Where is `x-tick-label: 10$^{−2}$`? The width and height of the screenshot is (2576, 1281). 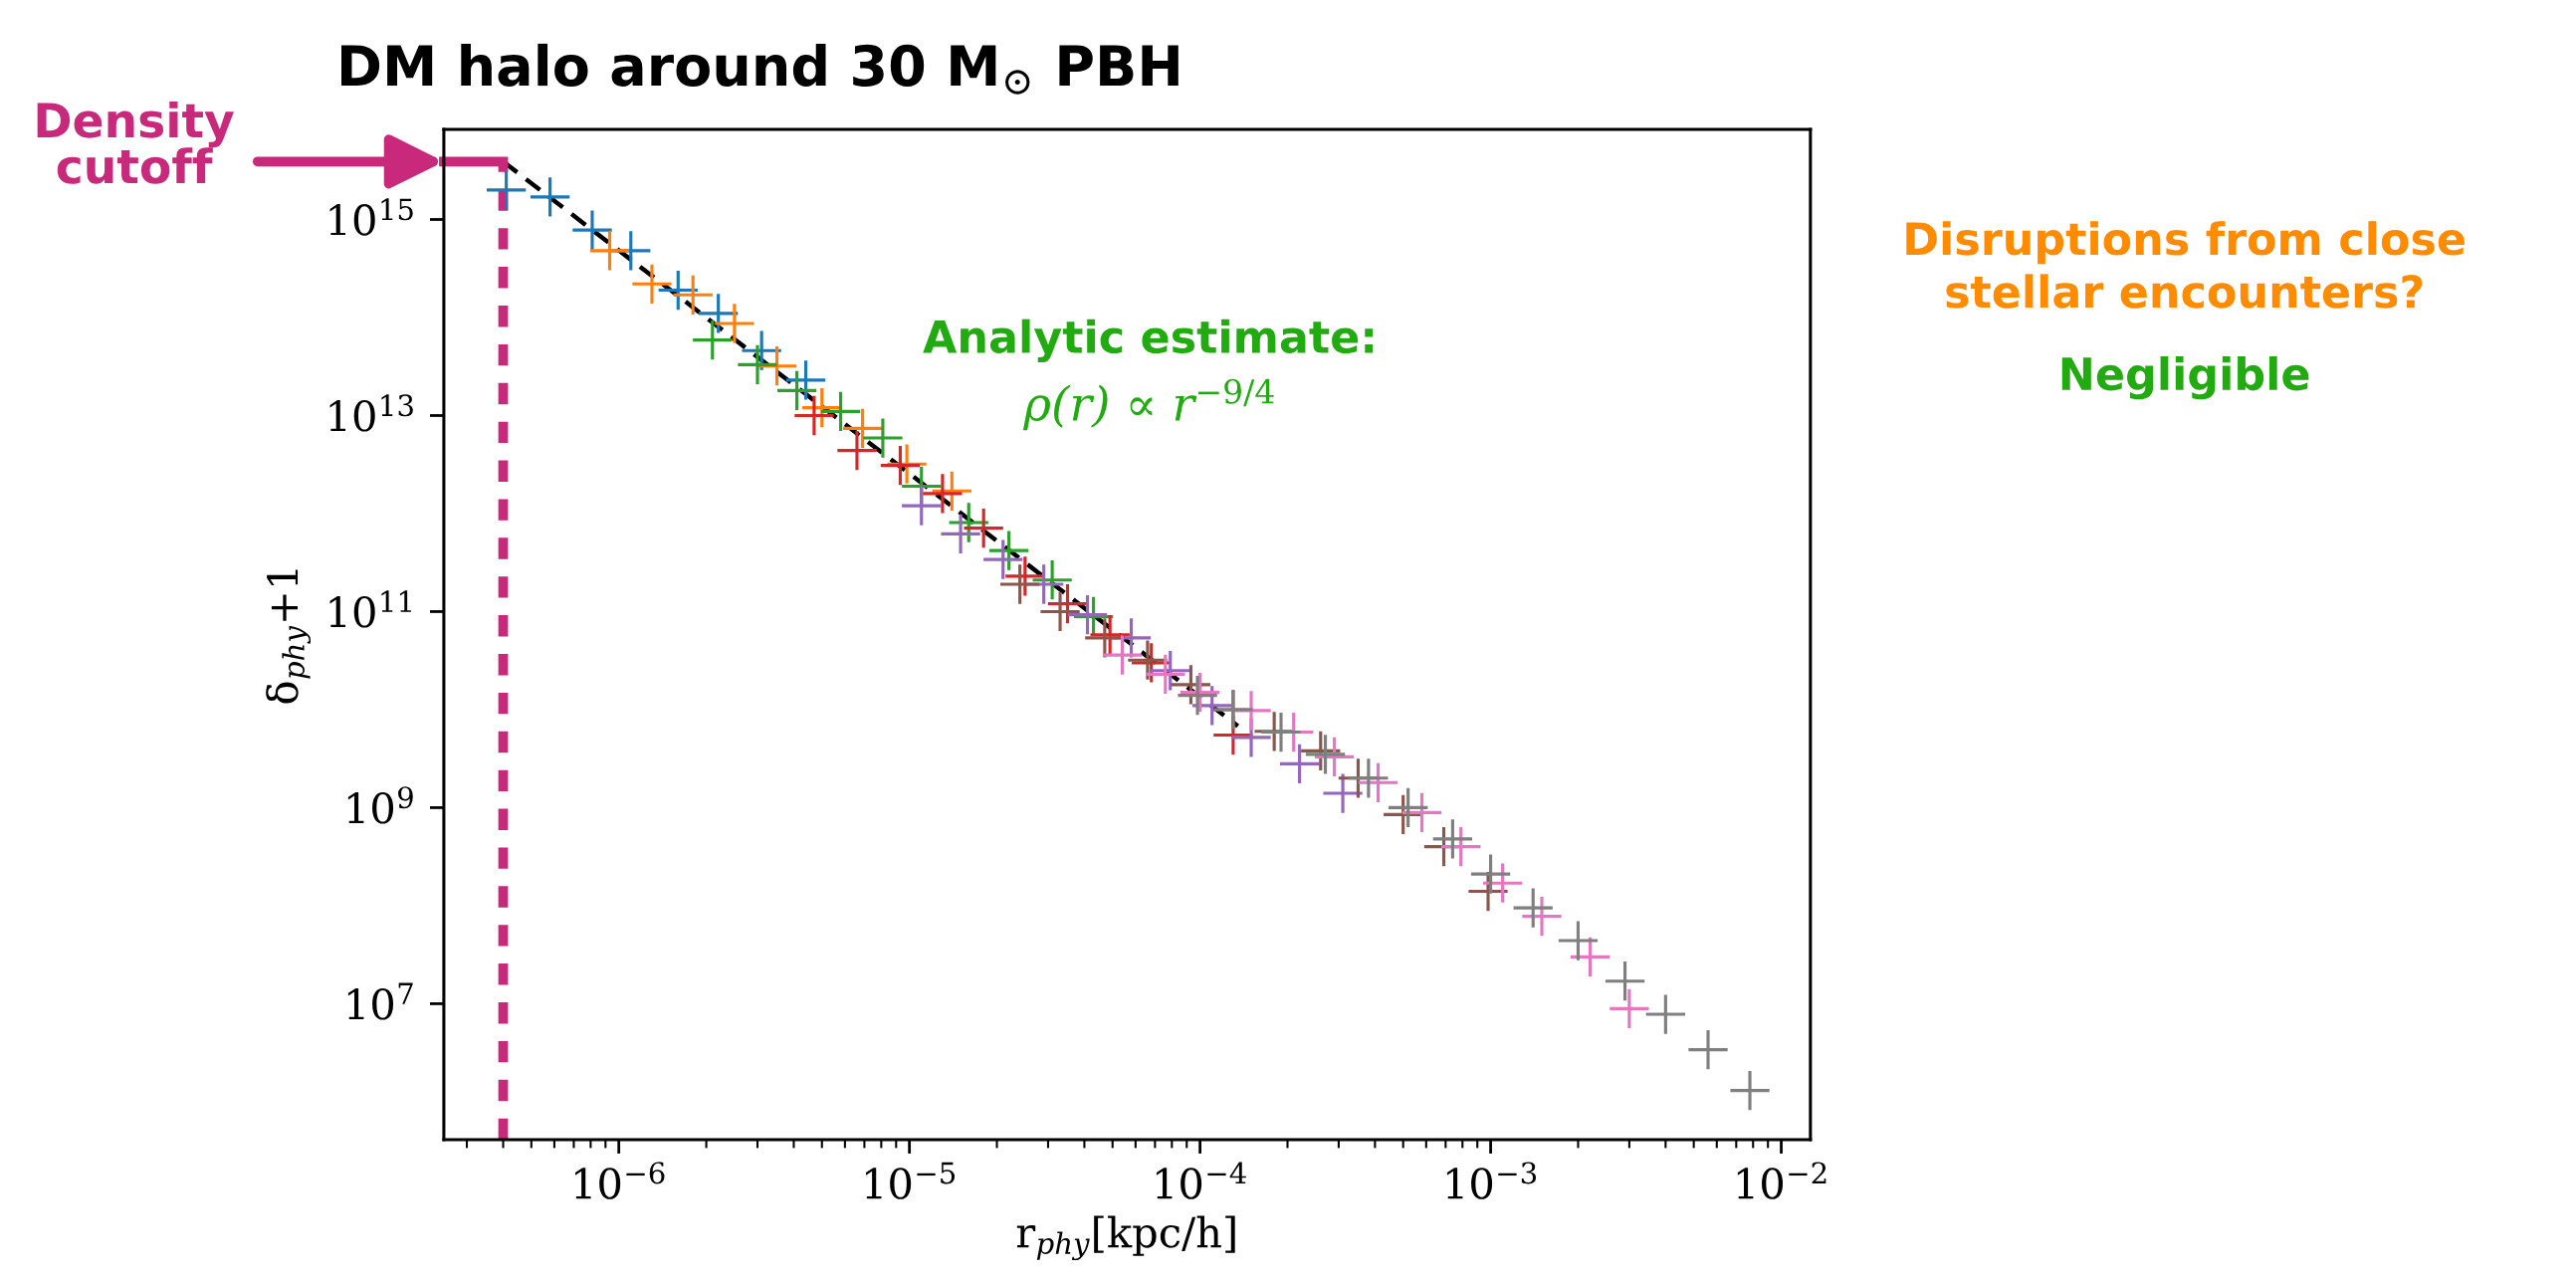
x-tick-label: 10$^{−2}$ is located at coordinates (1781, 1180).